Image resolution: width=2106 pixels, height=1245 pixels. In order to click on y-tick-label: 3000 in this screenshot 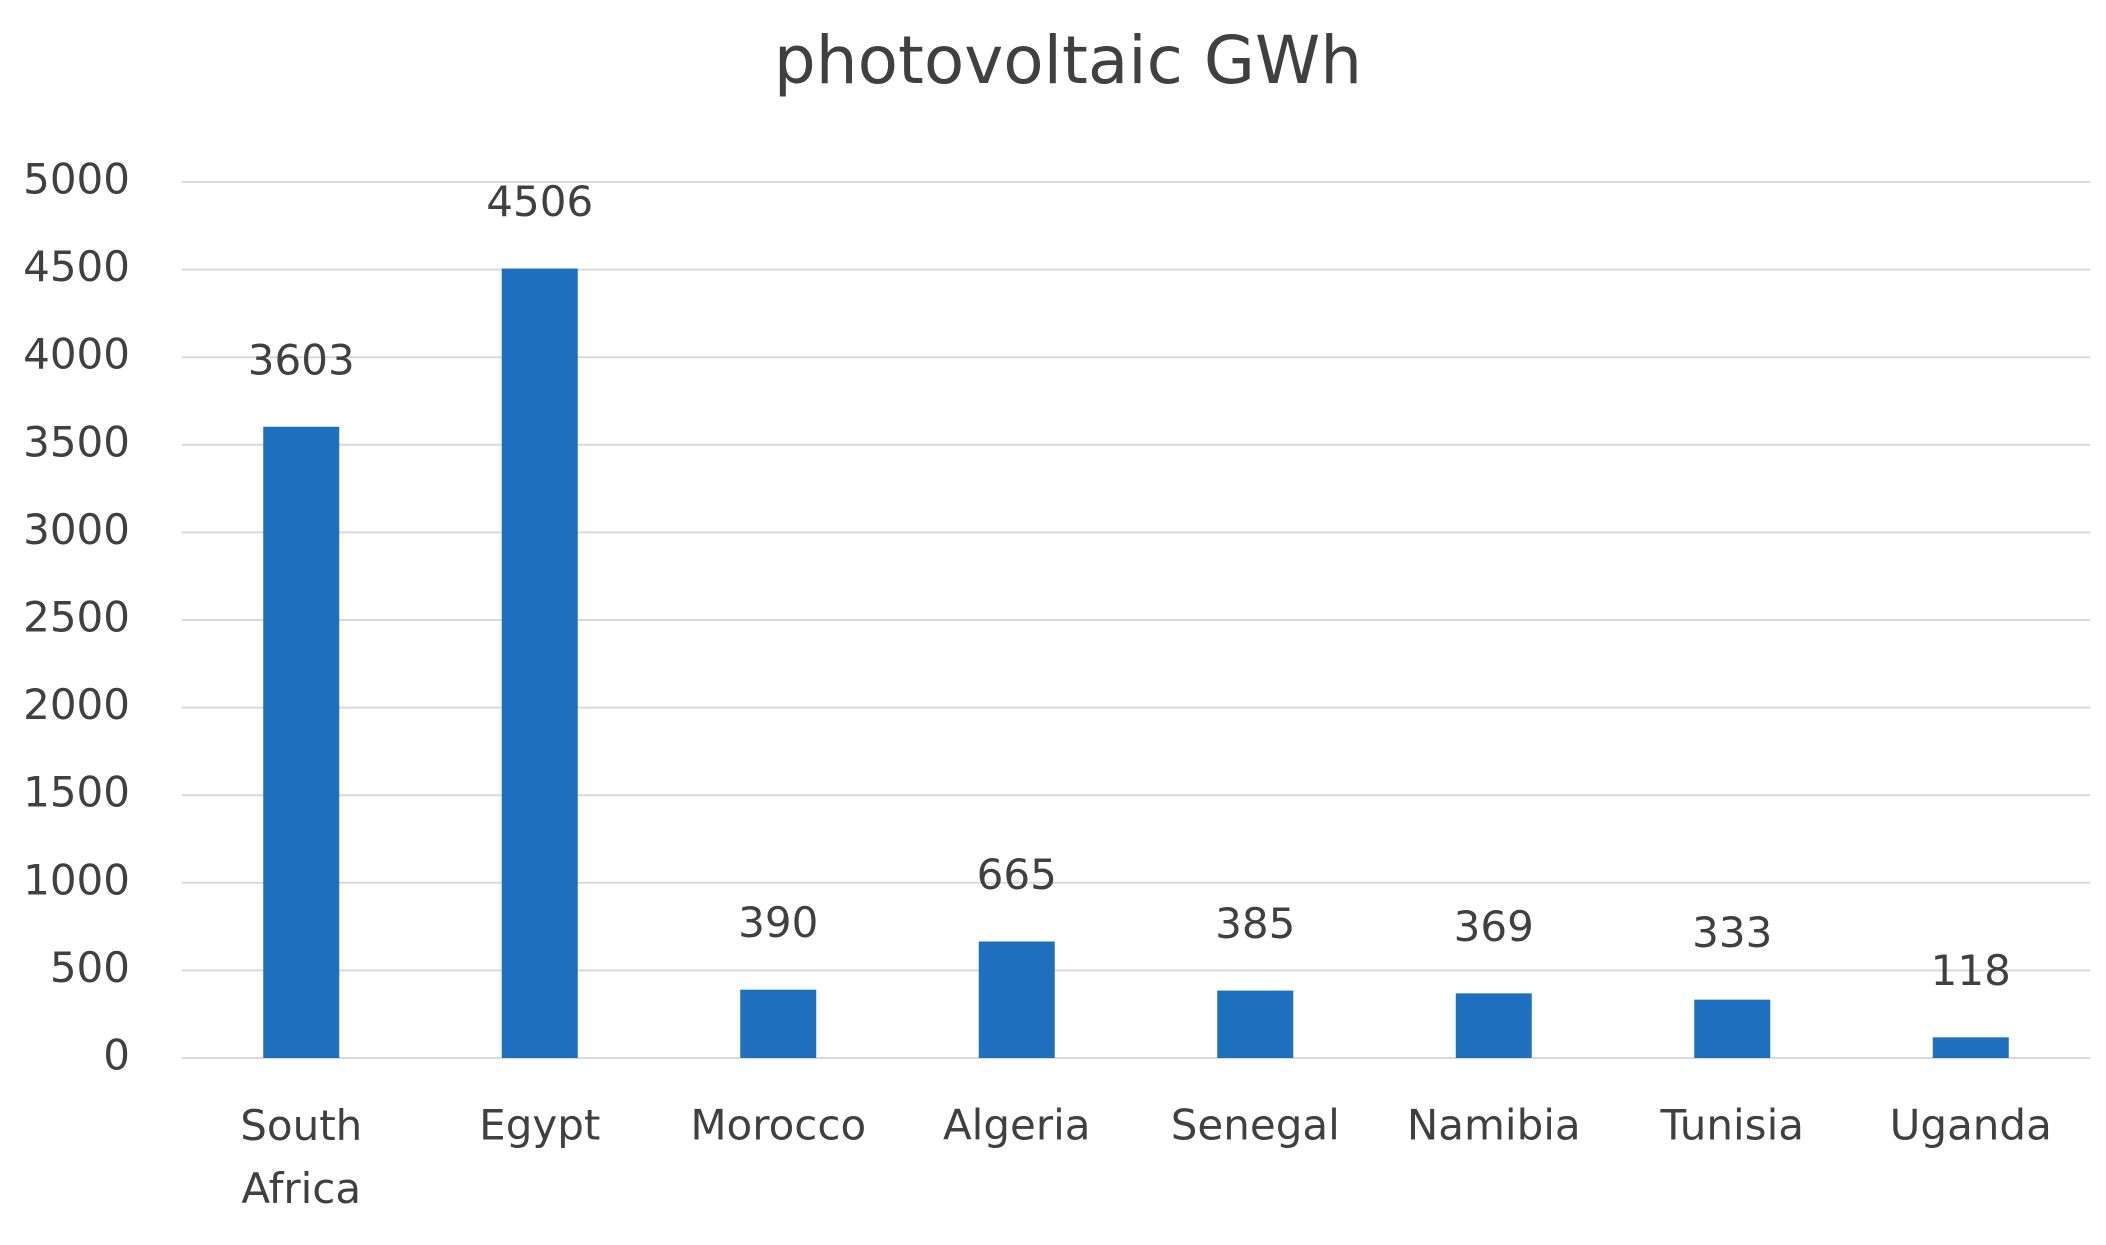, I will do `click(76, 529)`.